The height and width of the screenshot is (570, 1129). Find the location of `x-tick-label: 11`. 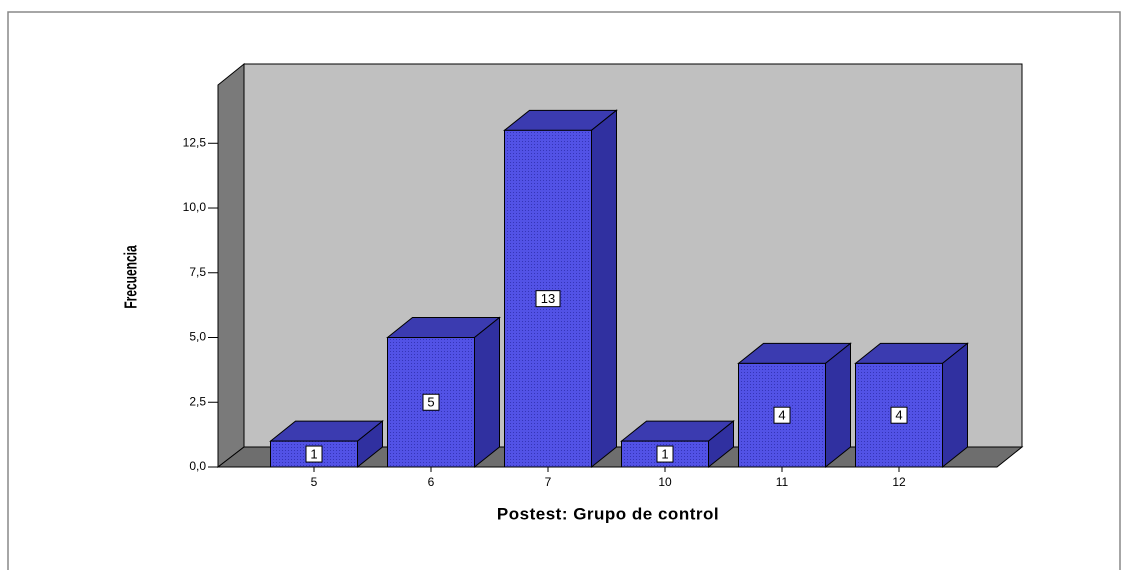

x-tick-label: 11 is located at coordinates (782, 482).